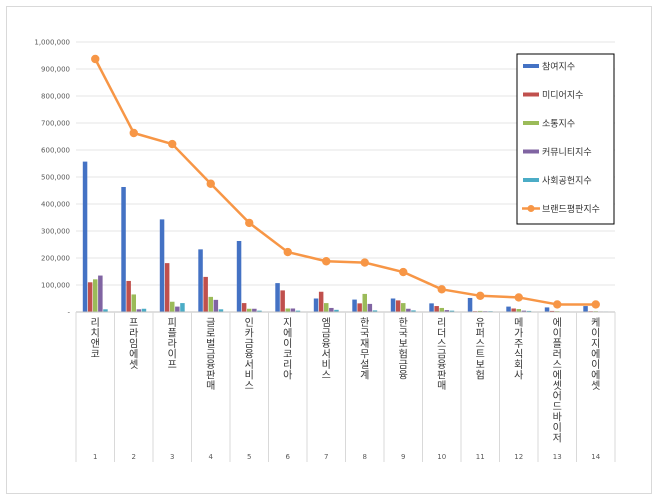 The width and height of the screenshot is (660, 502). What do you see at coordinates (403, 457) in the screenshot?
I see `category-index: 9` at bounding box center [403, 457].